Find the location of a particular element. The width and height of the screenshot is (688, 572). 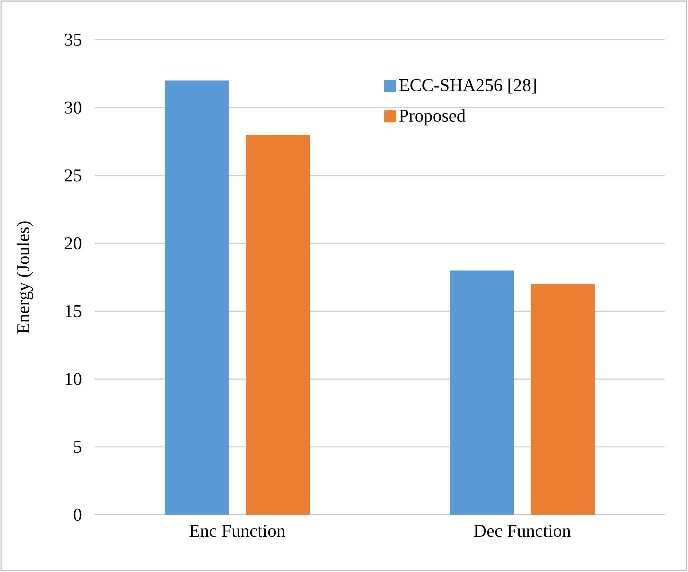

legend-label: ECC-SHA256 [28] is located at coordinates (467, 86).